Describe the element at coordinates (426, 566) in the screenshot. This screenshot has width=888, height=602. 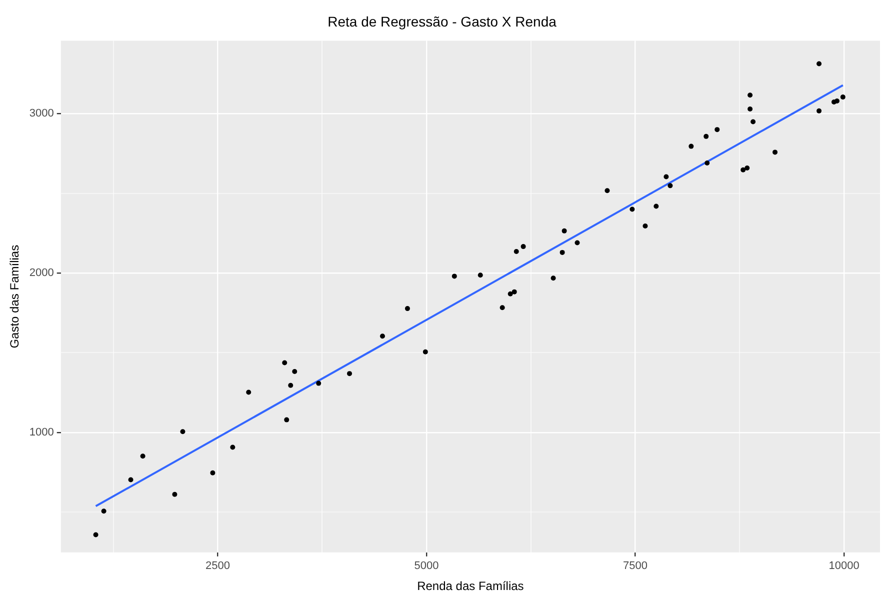
I see `x-tick-label: 5000` at that location.